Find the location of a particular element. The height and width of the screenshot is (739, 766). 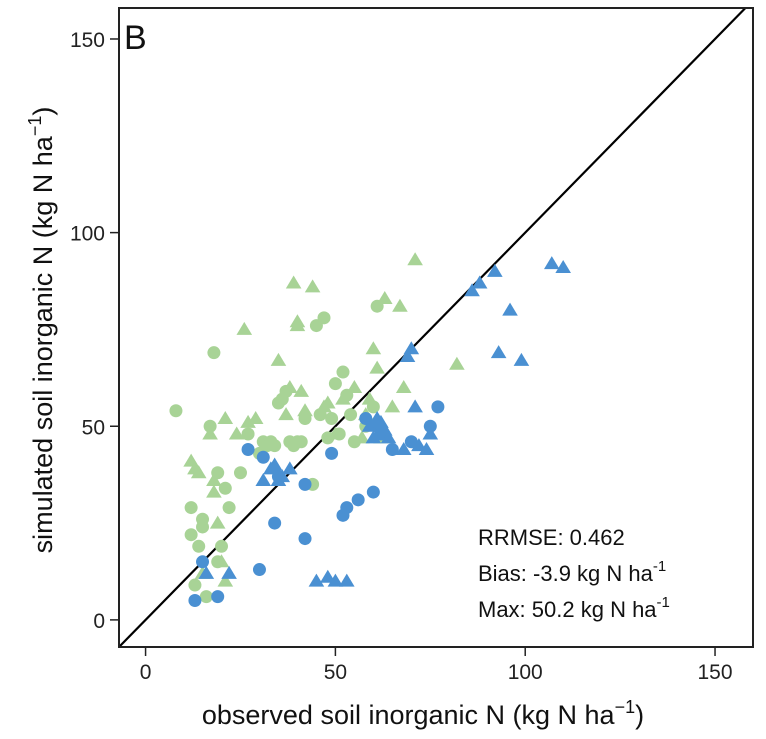

x-tick-label: 0 is located at coordinates (146, 672).